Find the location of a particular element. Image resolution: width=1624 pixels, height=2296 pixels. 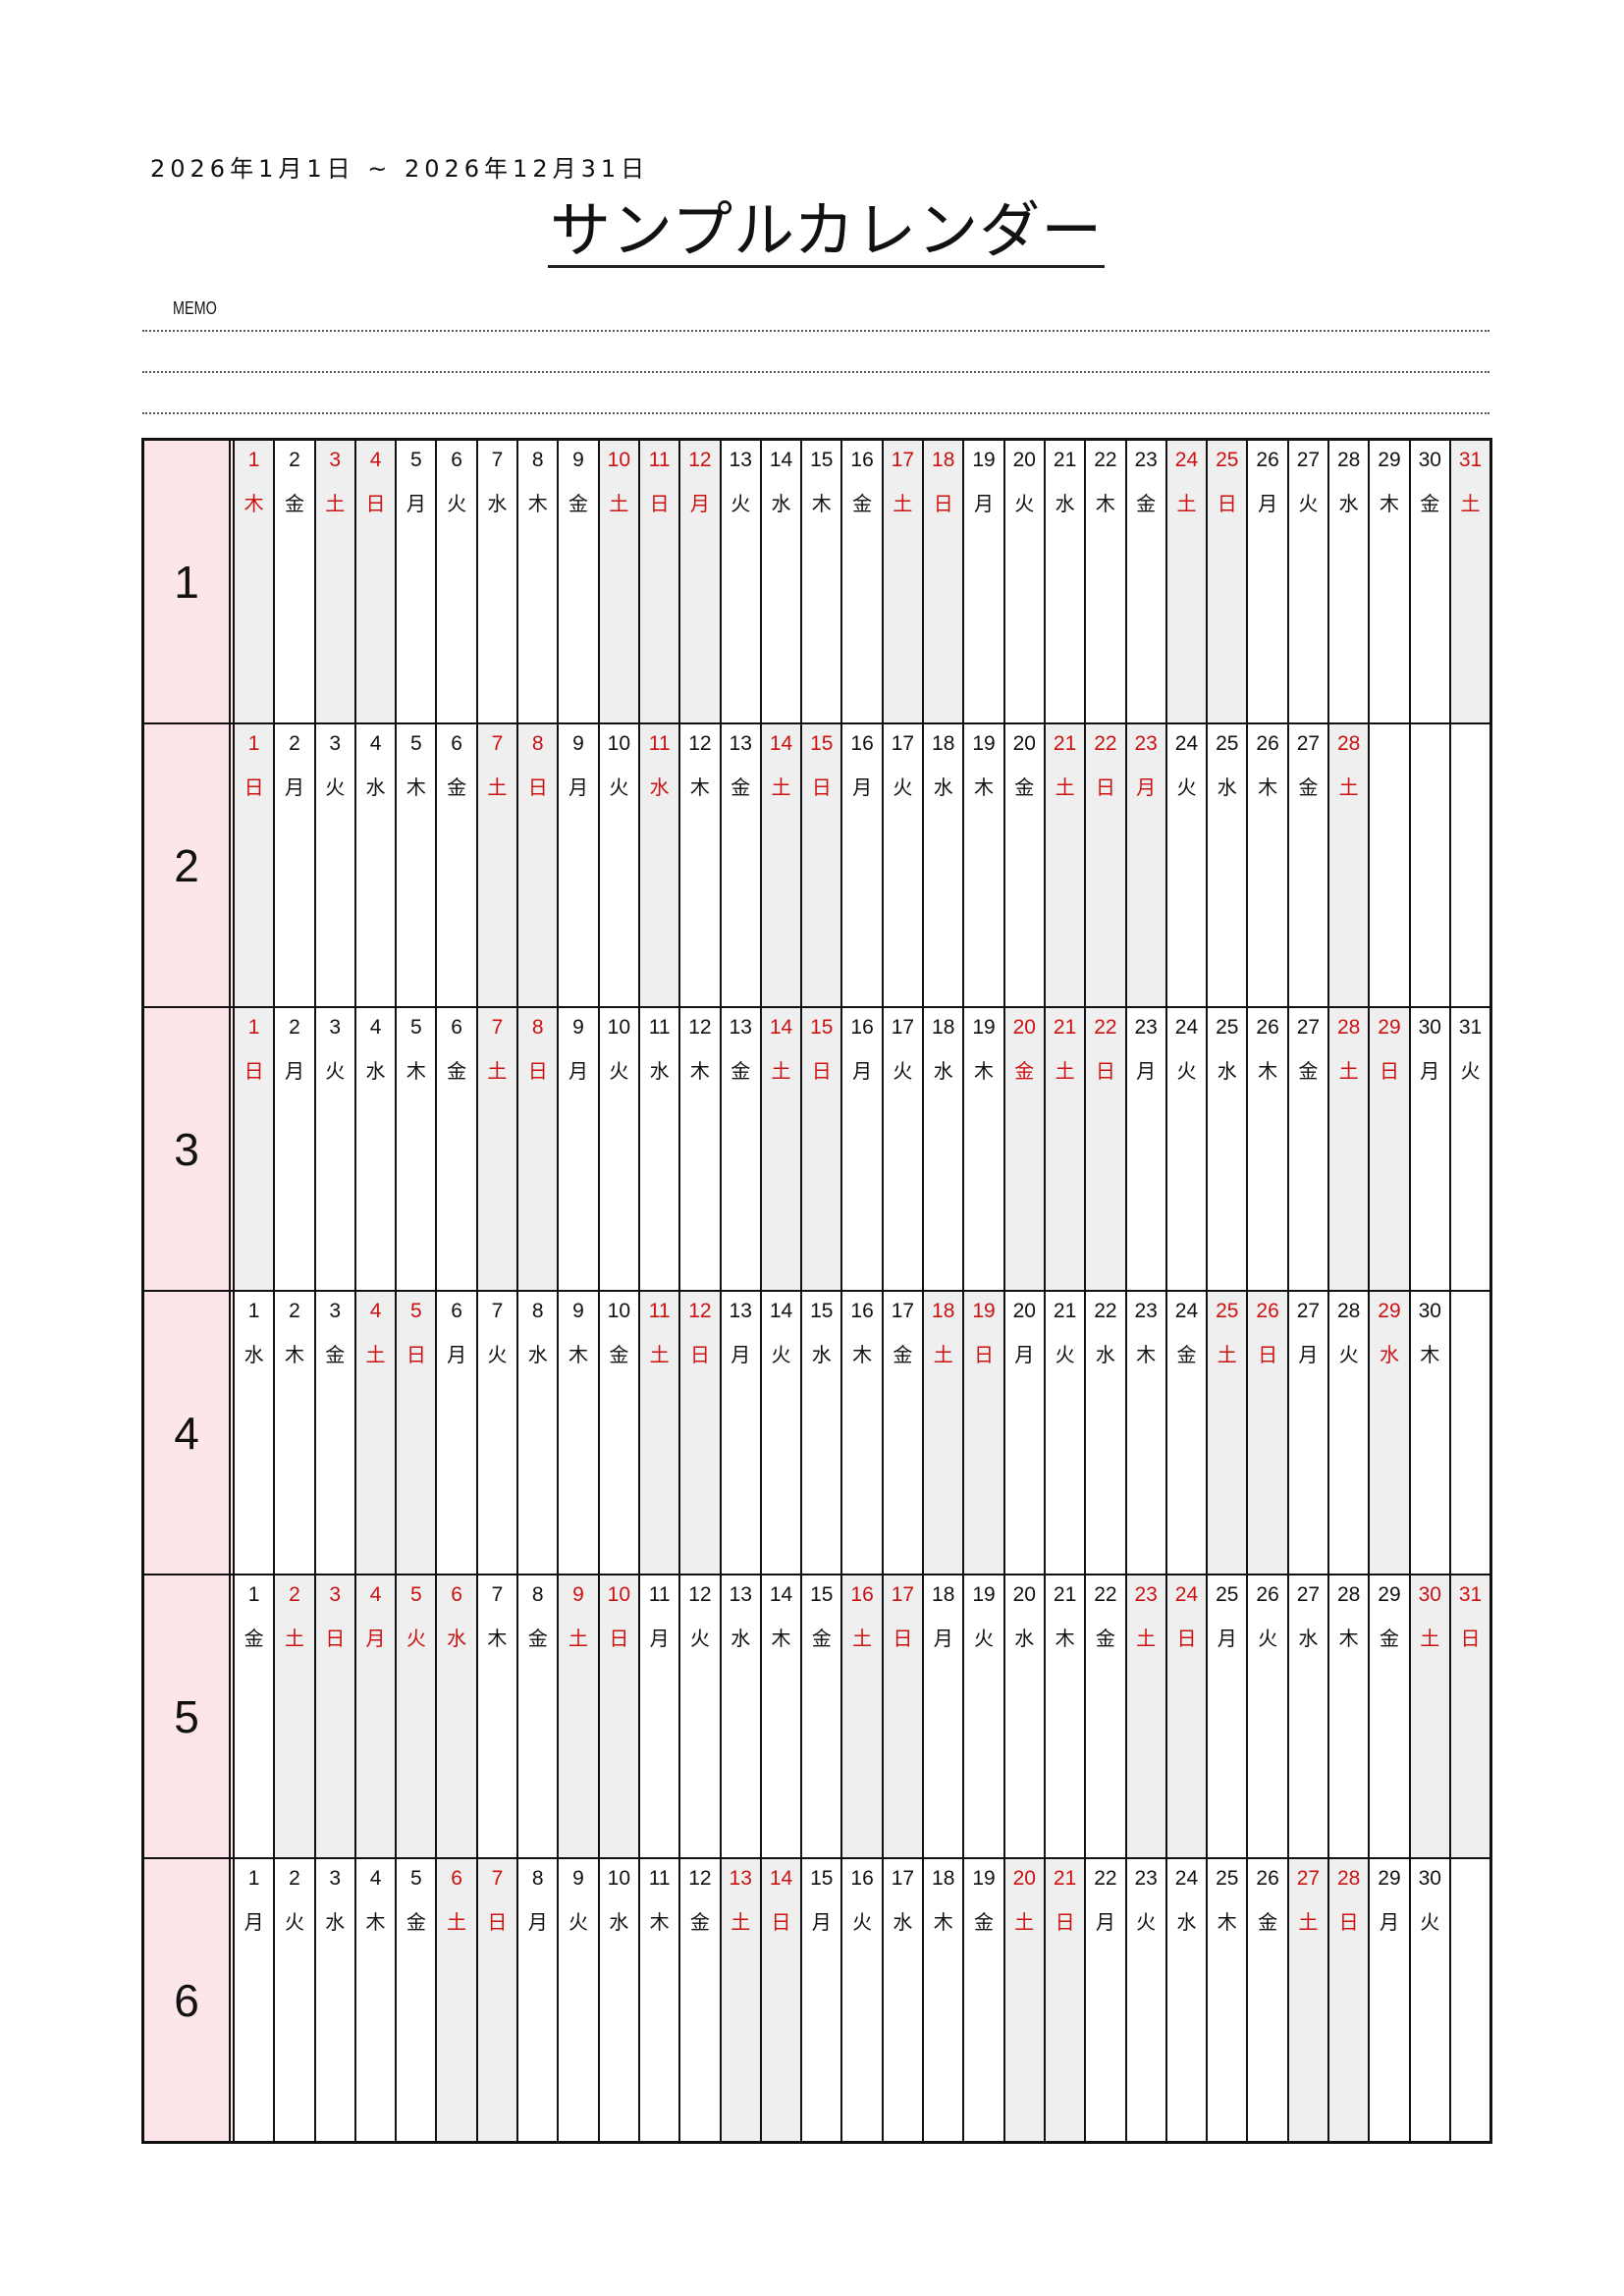

day-cell: 23 火 is located at coordinates (1147, 2000).